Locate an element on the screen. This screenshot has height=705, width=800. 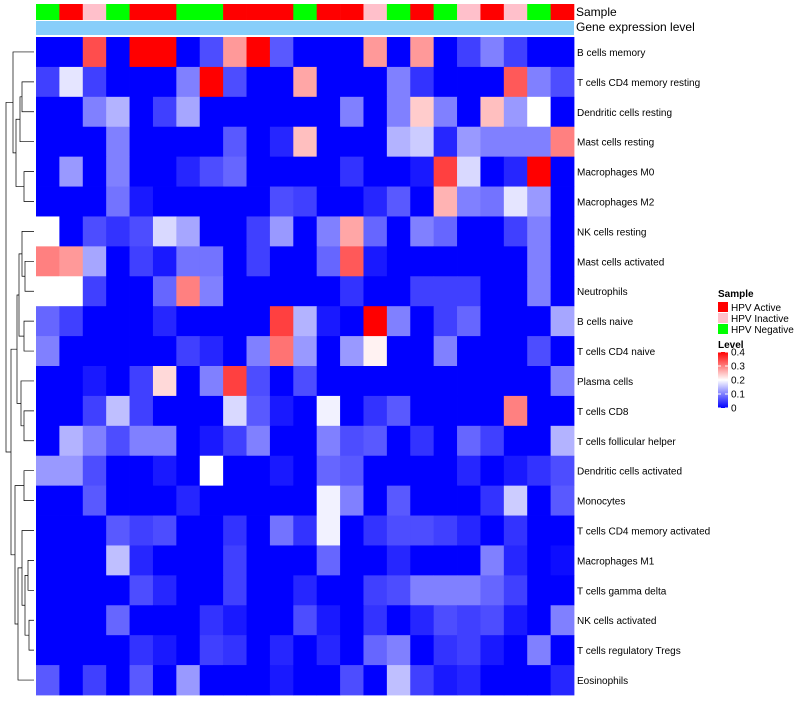
row-label: T cells CD4 memory activated is located at coordinates (643, 532).